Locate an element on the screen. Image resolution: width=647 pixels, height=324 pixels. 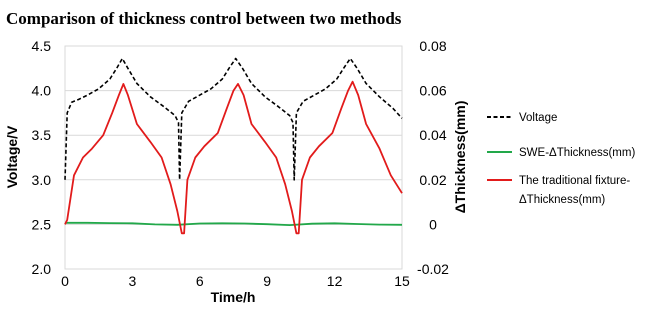
y-right-tick-label: 0.08 is located at coordinates (432, 46).